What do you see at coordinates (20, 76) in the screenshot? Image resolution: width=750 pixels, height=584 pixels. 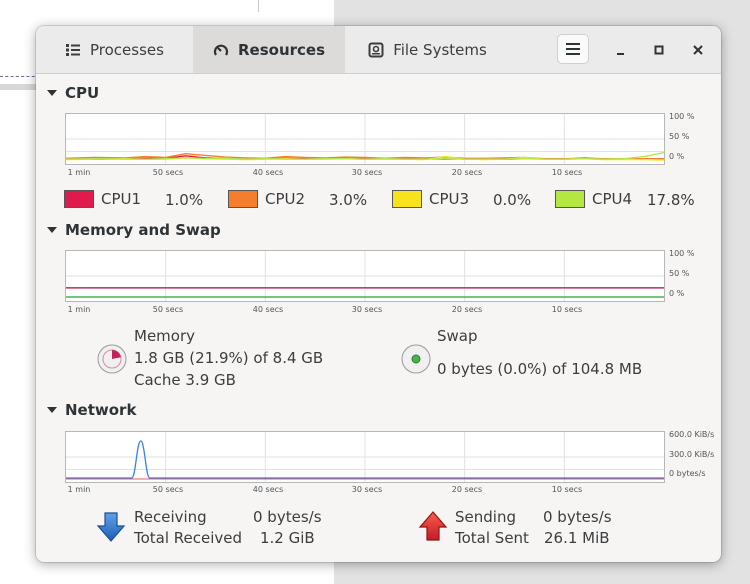 I see `background-dashed-line` at bounding box center [20, 76].